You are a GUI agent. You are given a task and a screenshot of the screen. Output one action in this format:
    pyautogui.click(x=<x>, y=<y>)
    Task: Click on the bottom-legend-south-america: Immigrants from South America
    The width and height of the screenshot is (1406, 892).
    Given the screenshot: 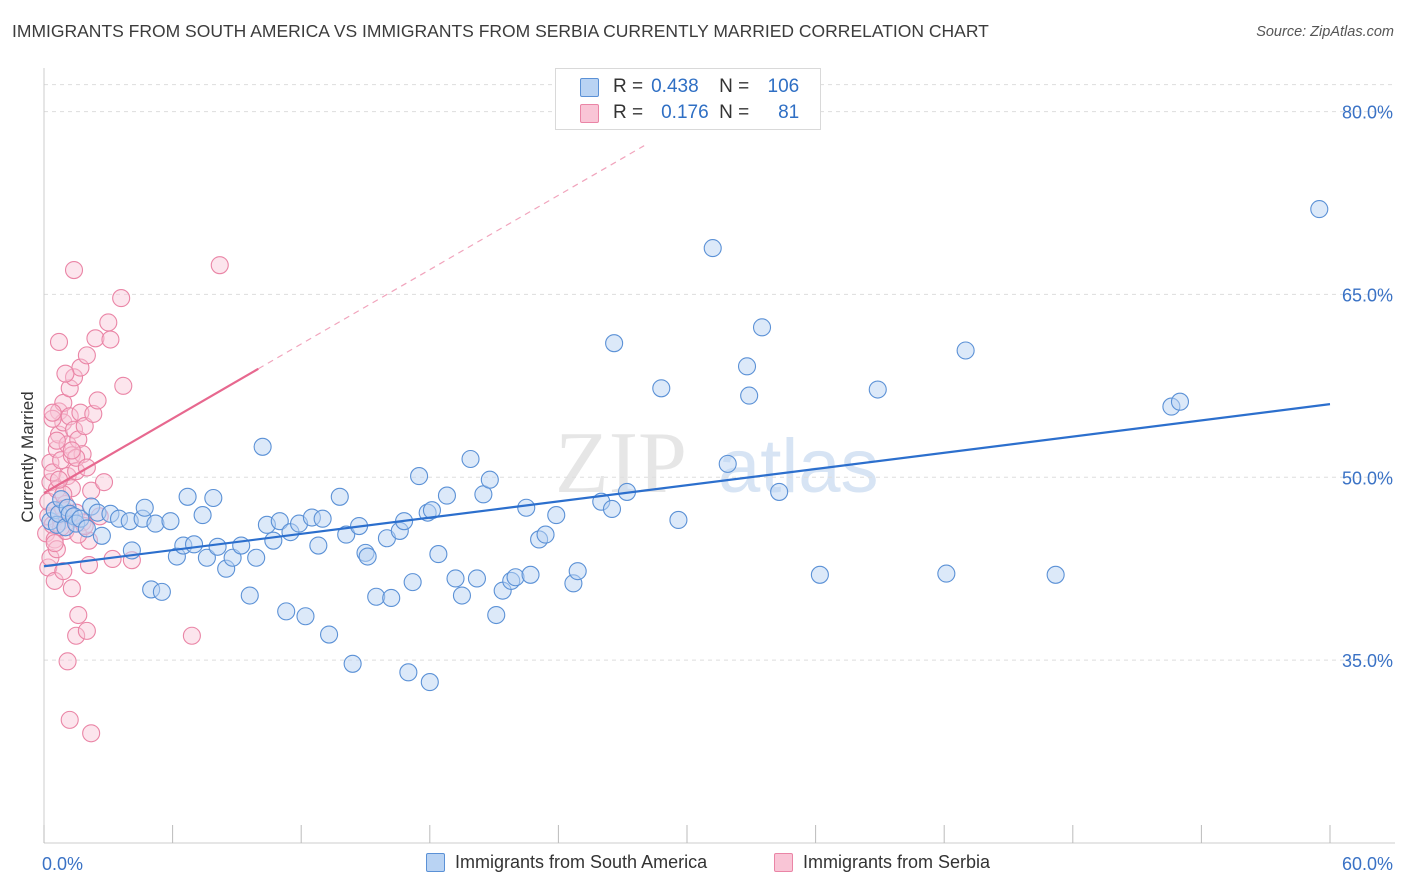 What is the action you would take?
    pyautogui.click(x=566, y=862)
    